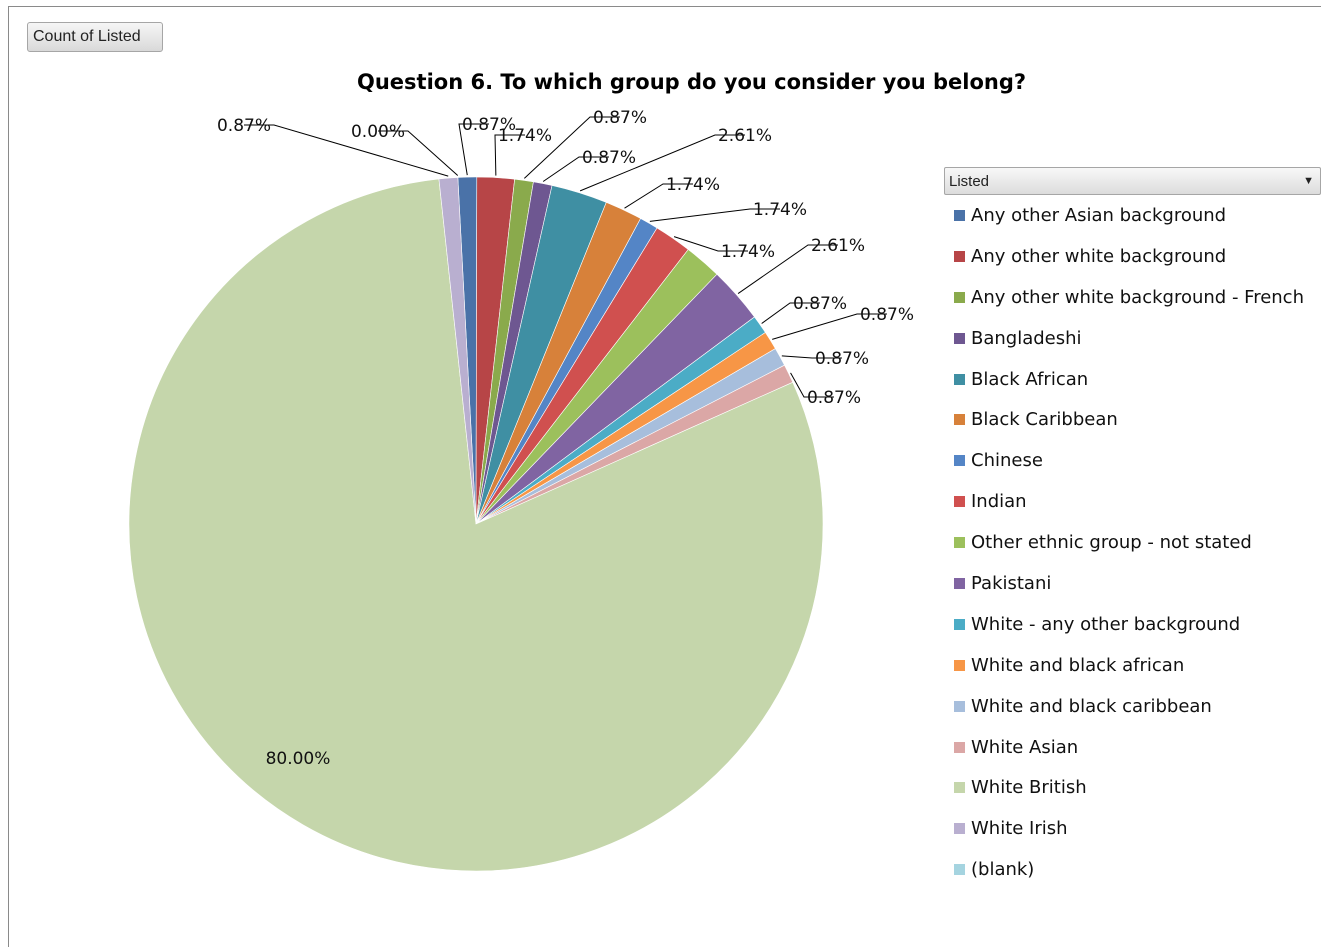 This screenshot has height=947, width=1321. Describe the element at coordinates (1019, 829) in the screenshot. I see `legend-label: White Irish` at that location.